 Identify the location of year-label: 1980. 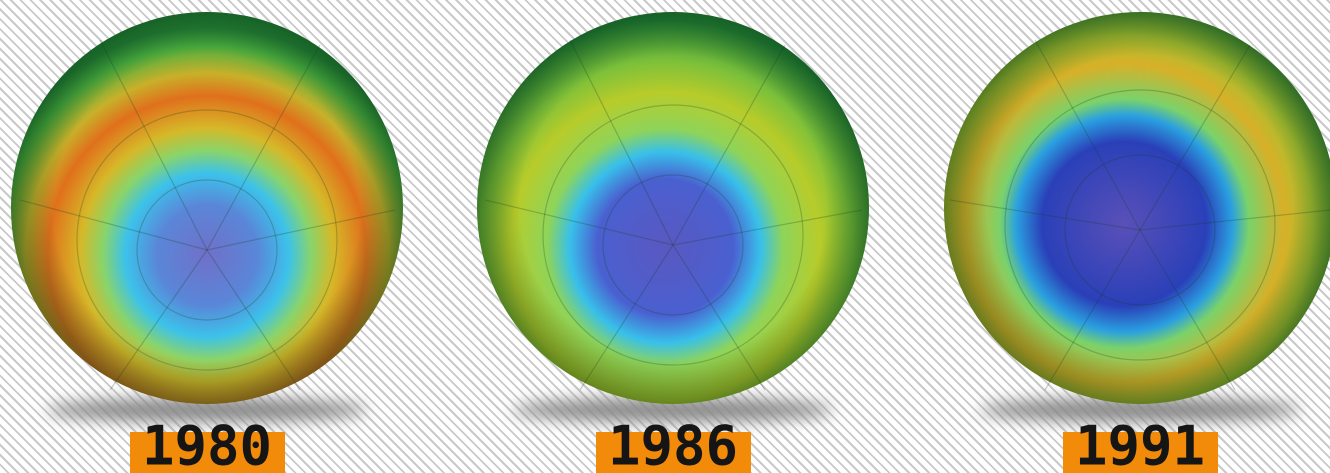
(207, 444).